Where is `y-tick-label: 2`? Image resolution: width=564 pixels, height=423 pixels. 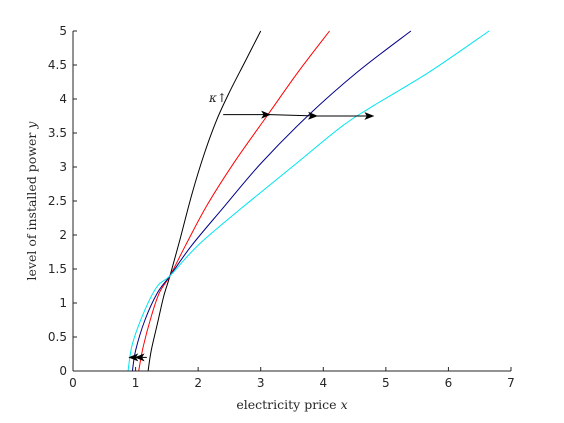
y-tick-label: 2 is located at coordinates (63, 235).